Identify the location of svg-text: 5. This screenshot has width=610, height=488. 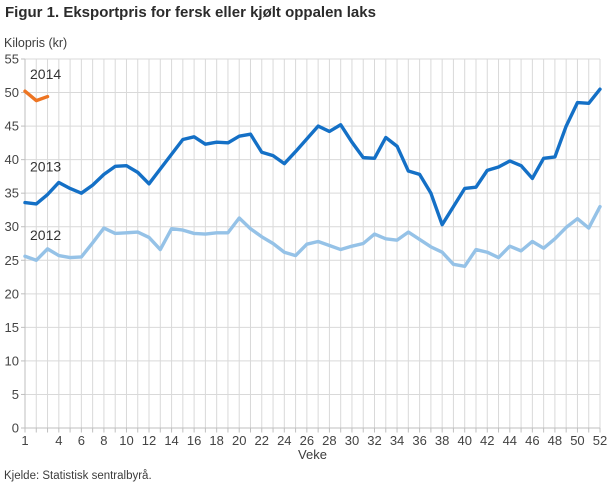
(15, 394).